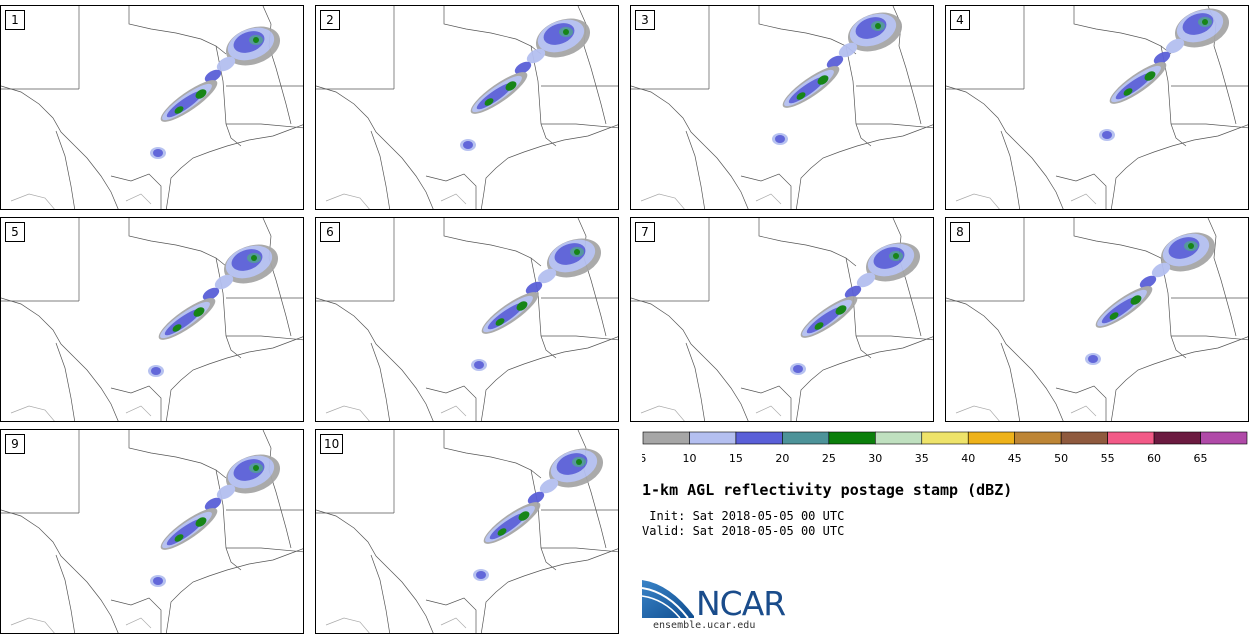 The image size is (1260, 635). What do you see at coordinates (960, 232) in the screenshot?
I see `member-label: 8` at bounding box center [960, 232].